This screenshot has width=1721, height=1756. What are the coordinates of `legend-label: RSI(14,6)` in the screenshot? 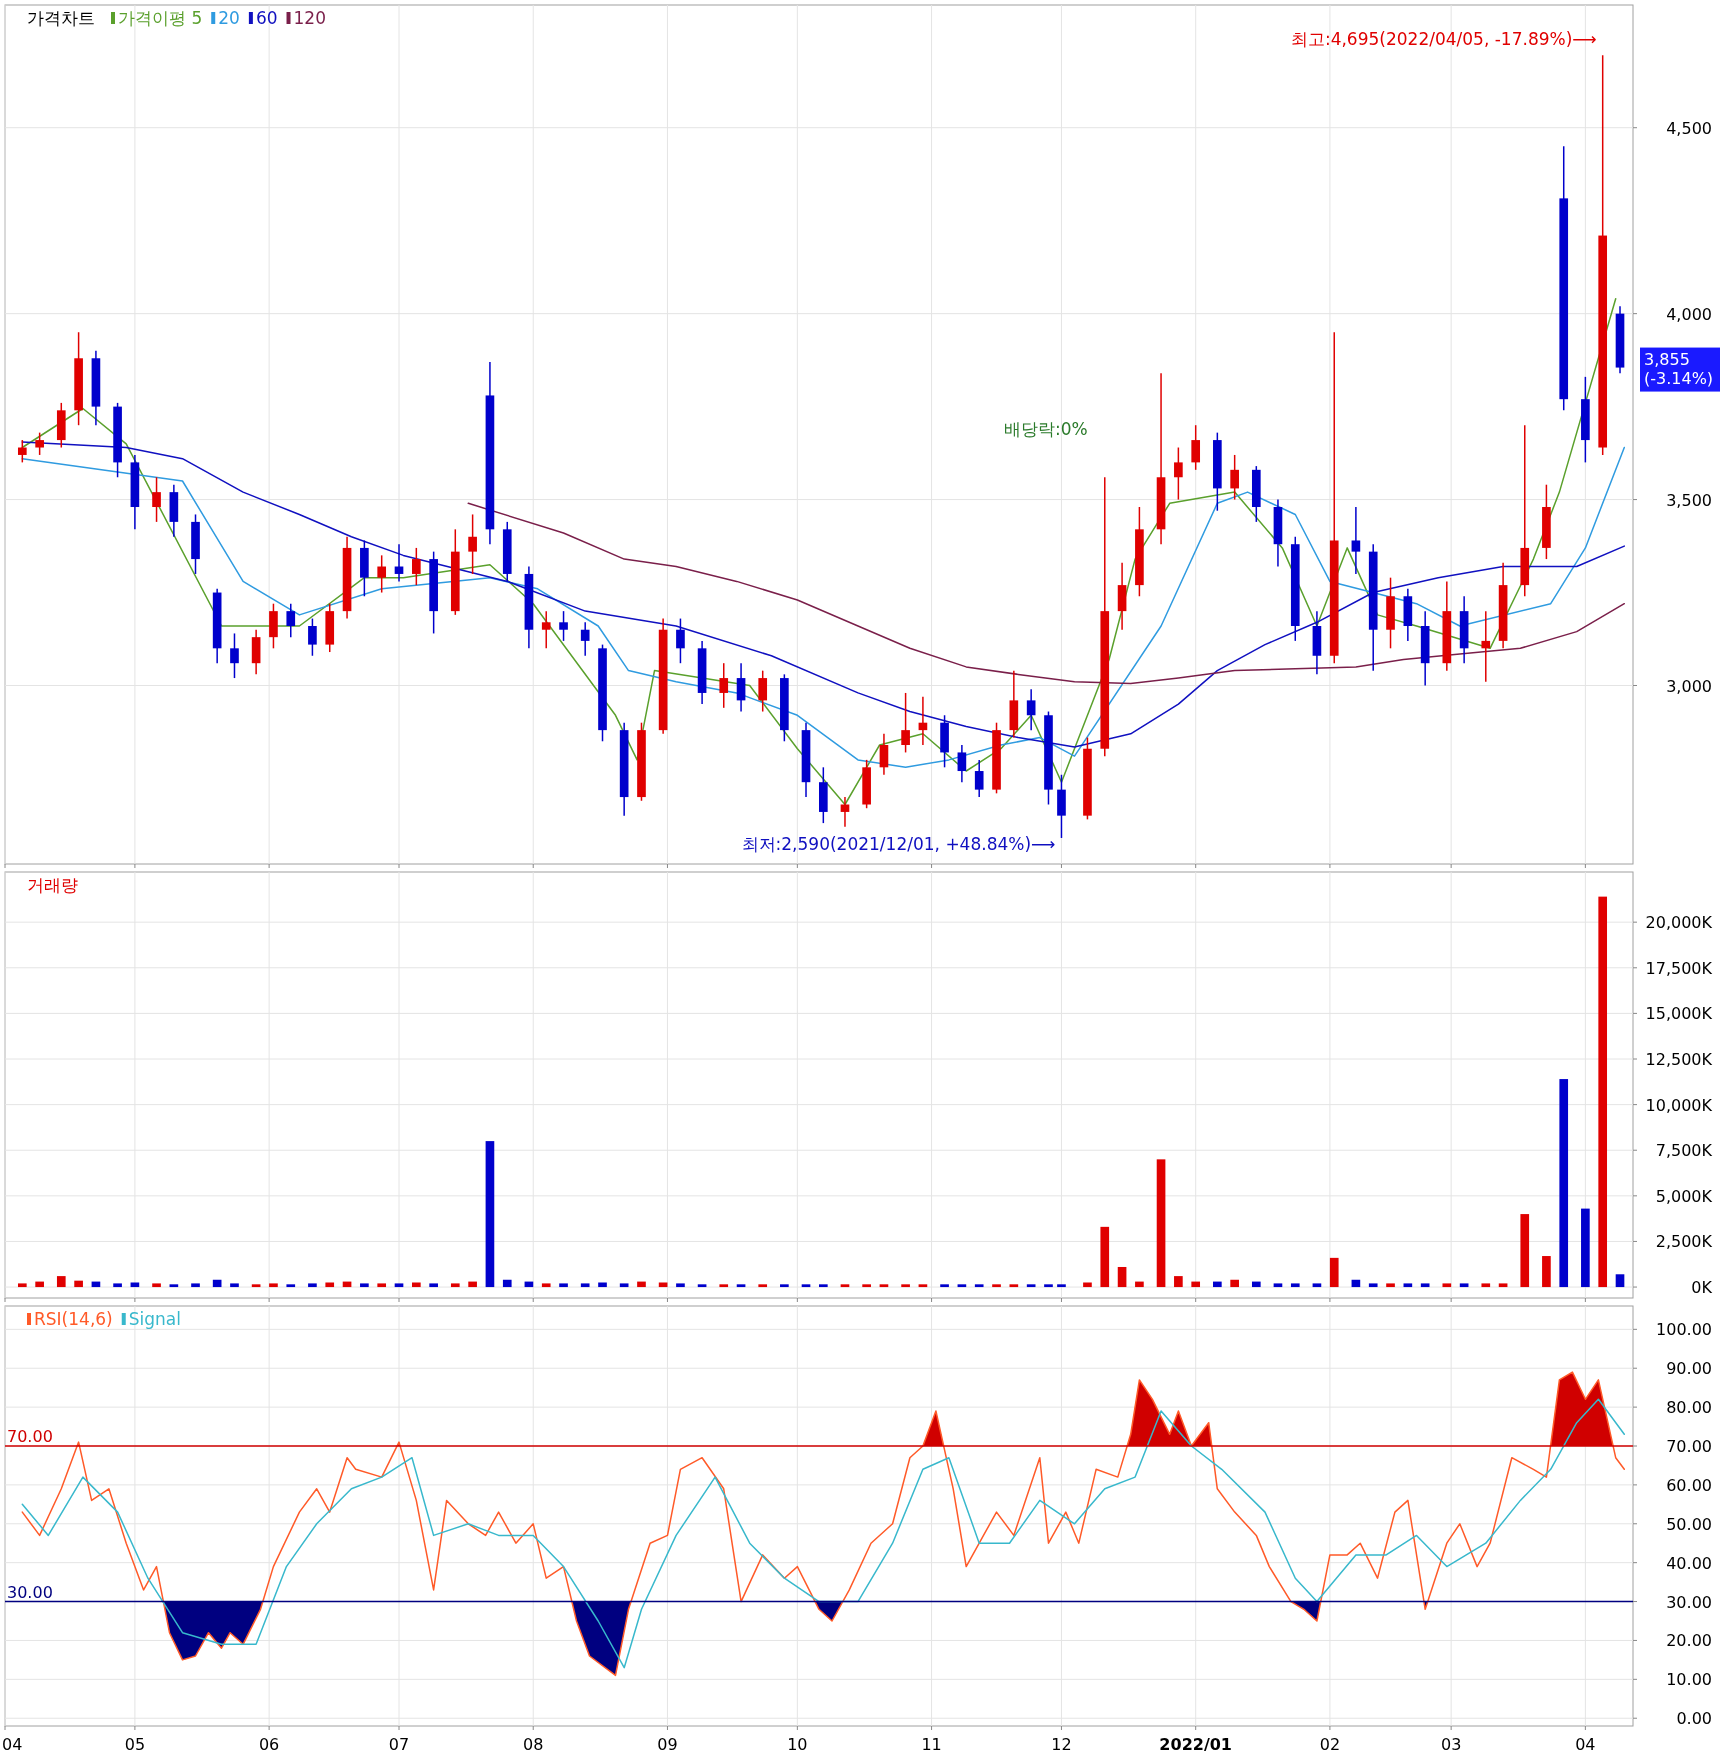 It's located at (73, 1319).